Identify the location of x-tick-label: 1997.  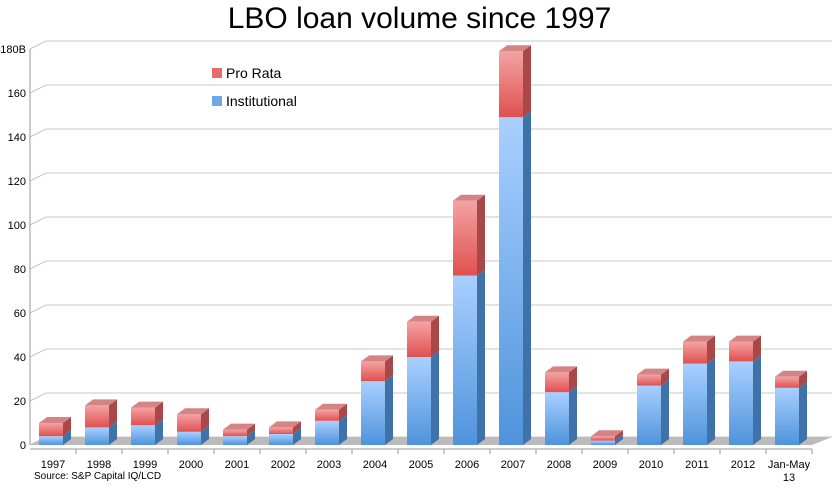
(53, 465).